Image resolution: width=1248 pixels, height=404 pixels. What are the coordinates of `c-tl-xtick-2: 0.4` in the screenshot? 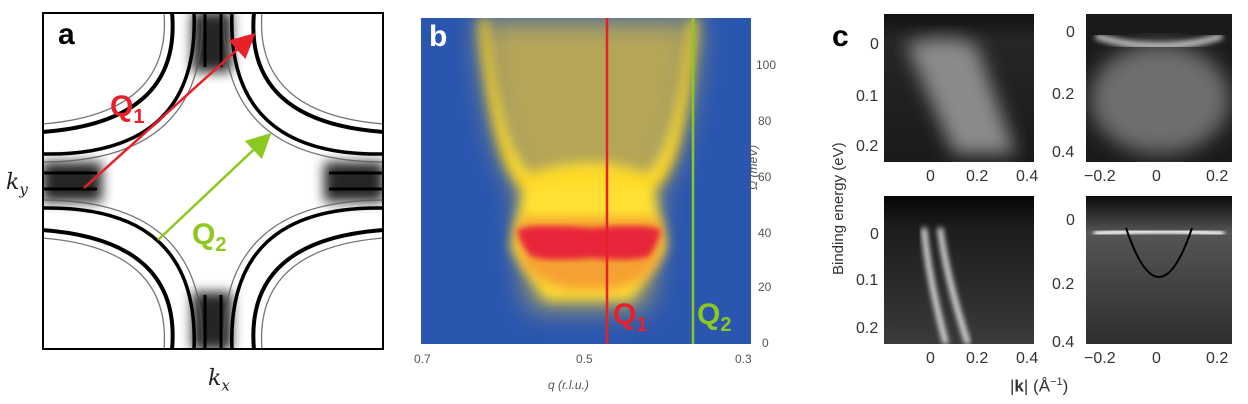 It's located at (1027, 176).